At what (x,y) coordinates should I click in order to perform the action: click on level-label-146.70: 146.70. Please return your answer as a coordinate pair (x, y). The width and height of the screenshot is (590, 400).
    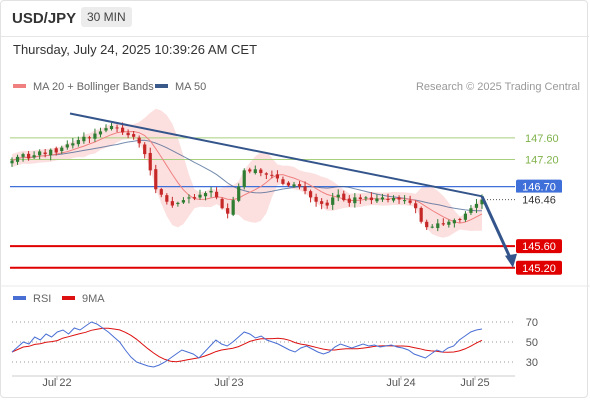
    Looking at the image, I should click on (539, 188).